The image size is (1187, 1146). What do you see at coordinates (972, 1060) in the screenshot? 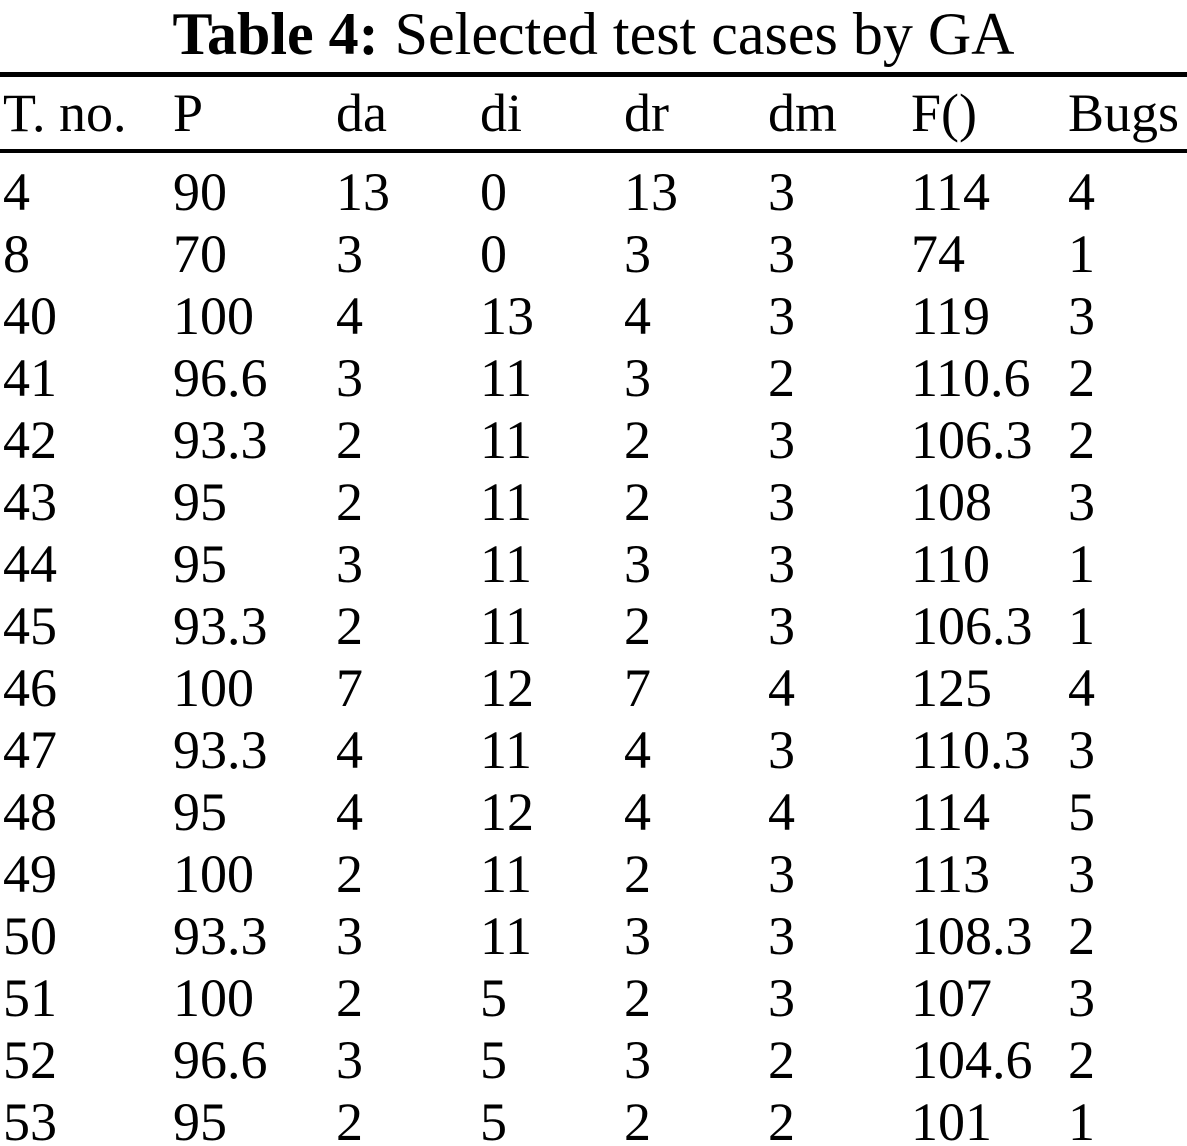
I see `table-cell: 104.6` at bounding box center [972, 1060].